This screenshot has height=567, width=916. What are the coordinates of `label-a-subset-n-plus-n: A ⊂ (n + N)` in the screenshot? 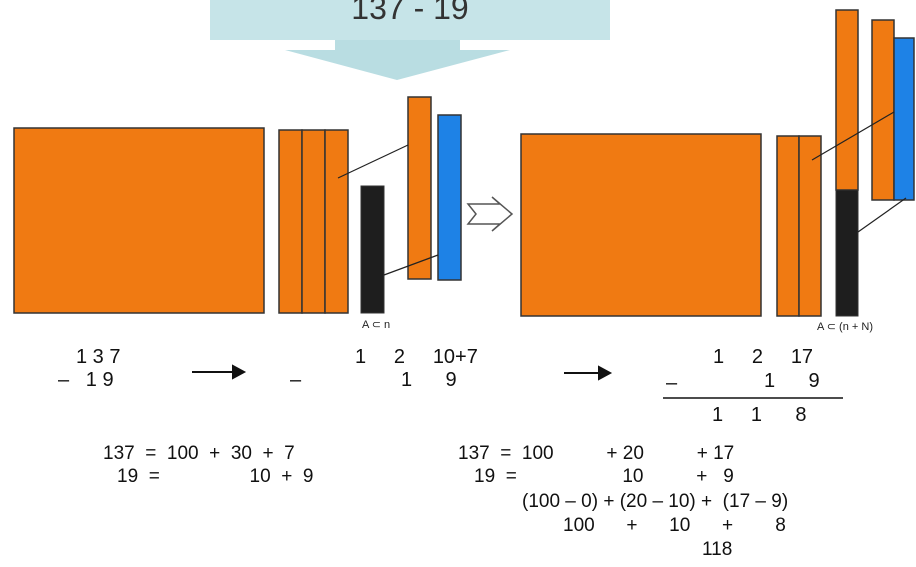 It's located at (845, 327).